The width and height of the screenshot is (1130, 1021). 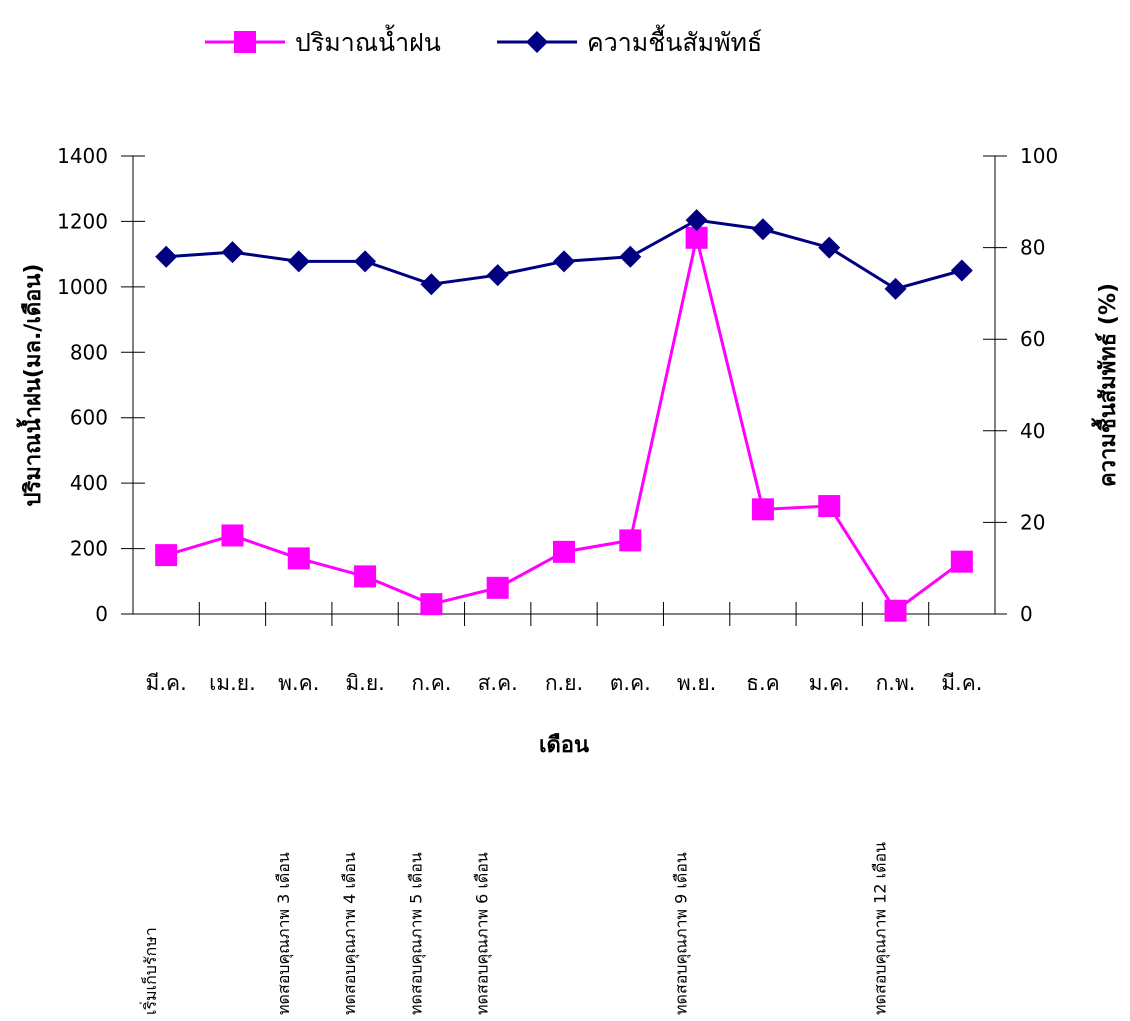 I want to click on annotation-label: ทดสอบคุณภาพ 9 เดือน, so click(x=682, y=933).